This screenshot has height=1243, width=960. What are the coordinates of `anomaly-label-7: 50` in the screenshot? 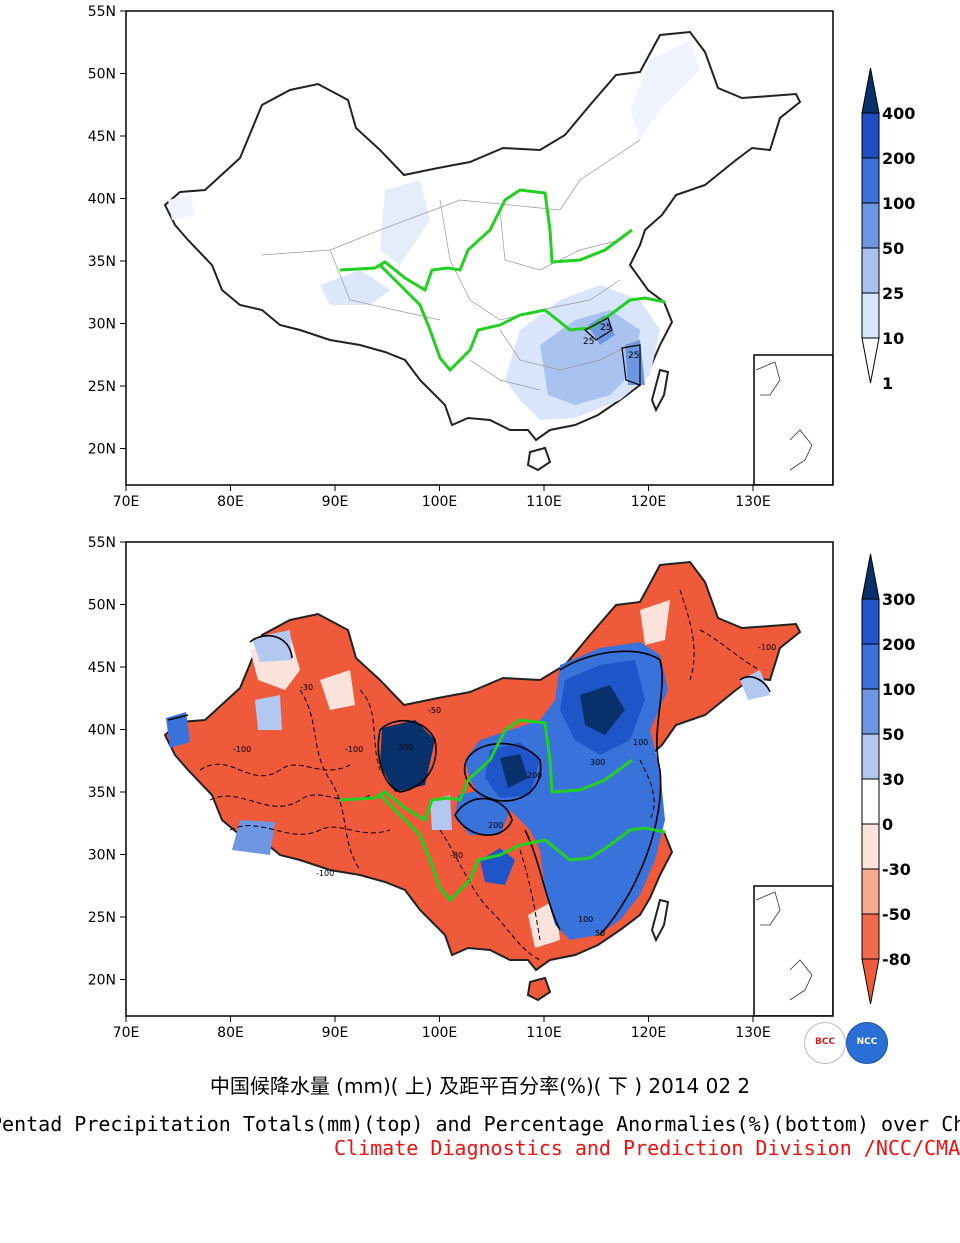 It's located at (600, 933).